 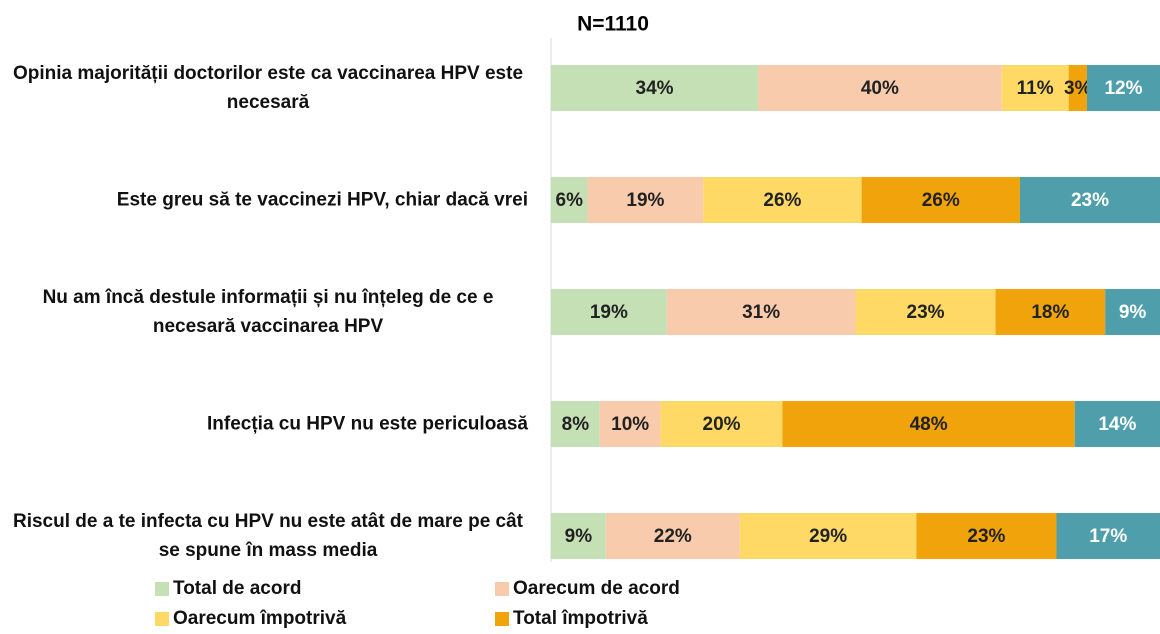 I want to click on legend-item: Oarecum de acord, so click(x=665, y=589).